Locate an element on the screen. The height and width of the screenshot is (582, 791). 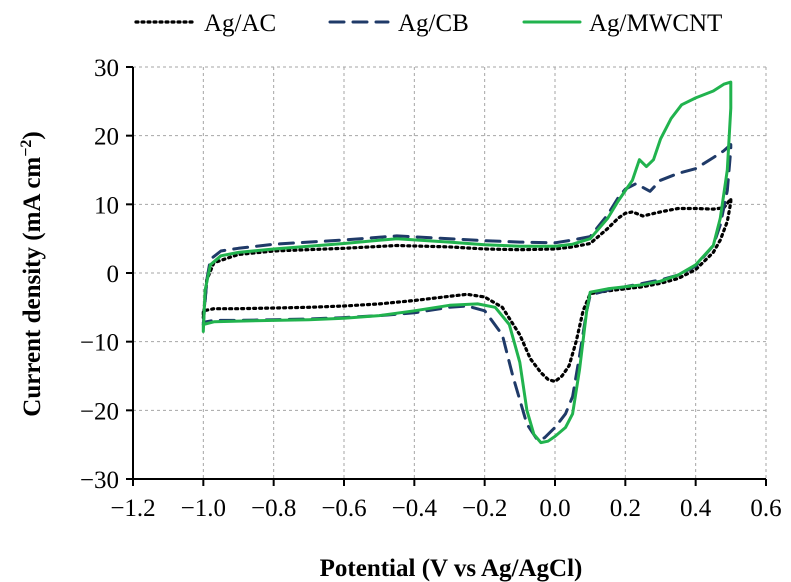
legend-label-2: Ag/MWCNT is located at coordinates (655, 23).